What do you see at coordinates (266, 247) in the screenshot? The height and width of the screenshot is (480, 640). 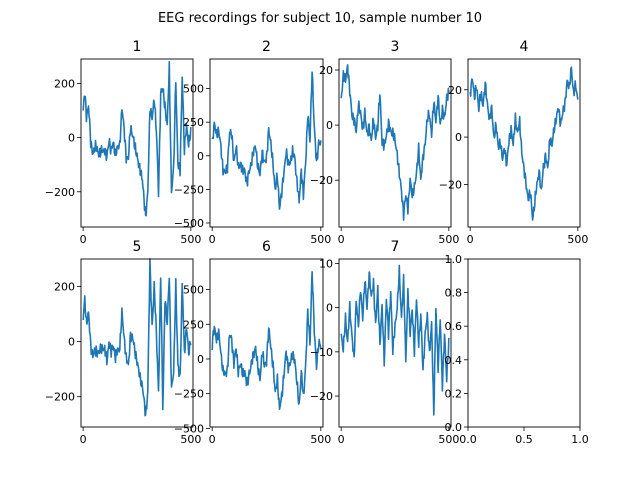 I see `subplot-title-6: 6` at bounding box center [266, 247].